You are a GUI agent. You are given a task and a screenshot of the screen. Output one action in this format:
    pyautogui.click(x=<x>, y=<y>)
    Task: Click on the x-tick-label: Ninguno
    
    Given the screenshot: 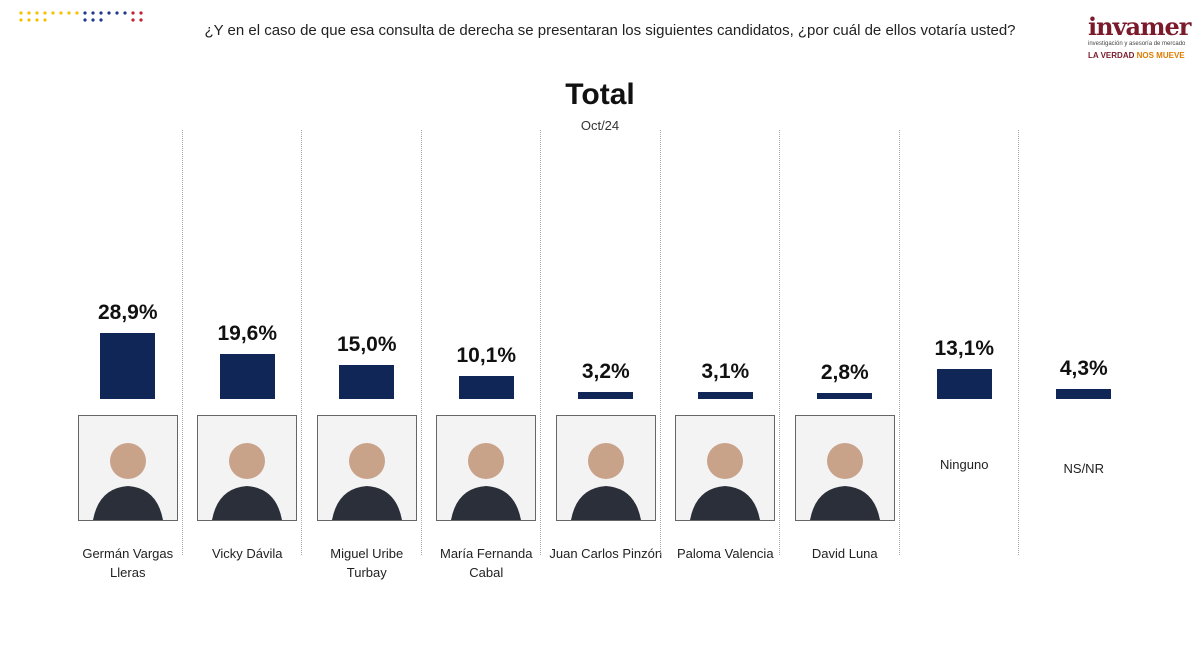 What is the action you would take?
    pyautogui.click(x=964, y=464)
    